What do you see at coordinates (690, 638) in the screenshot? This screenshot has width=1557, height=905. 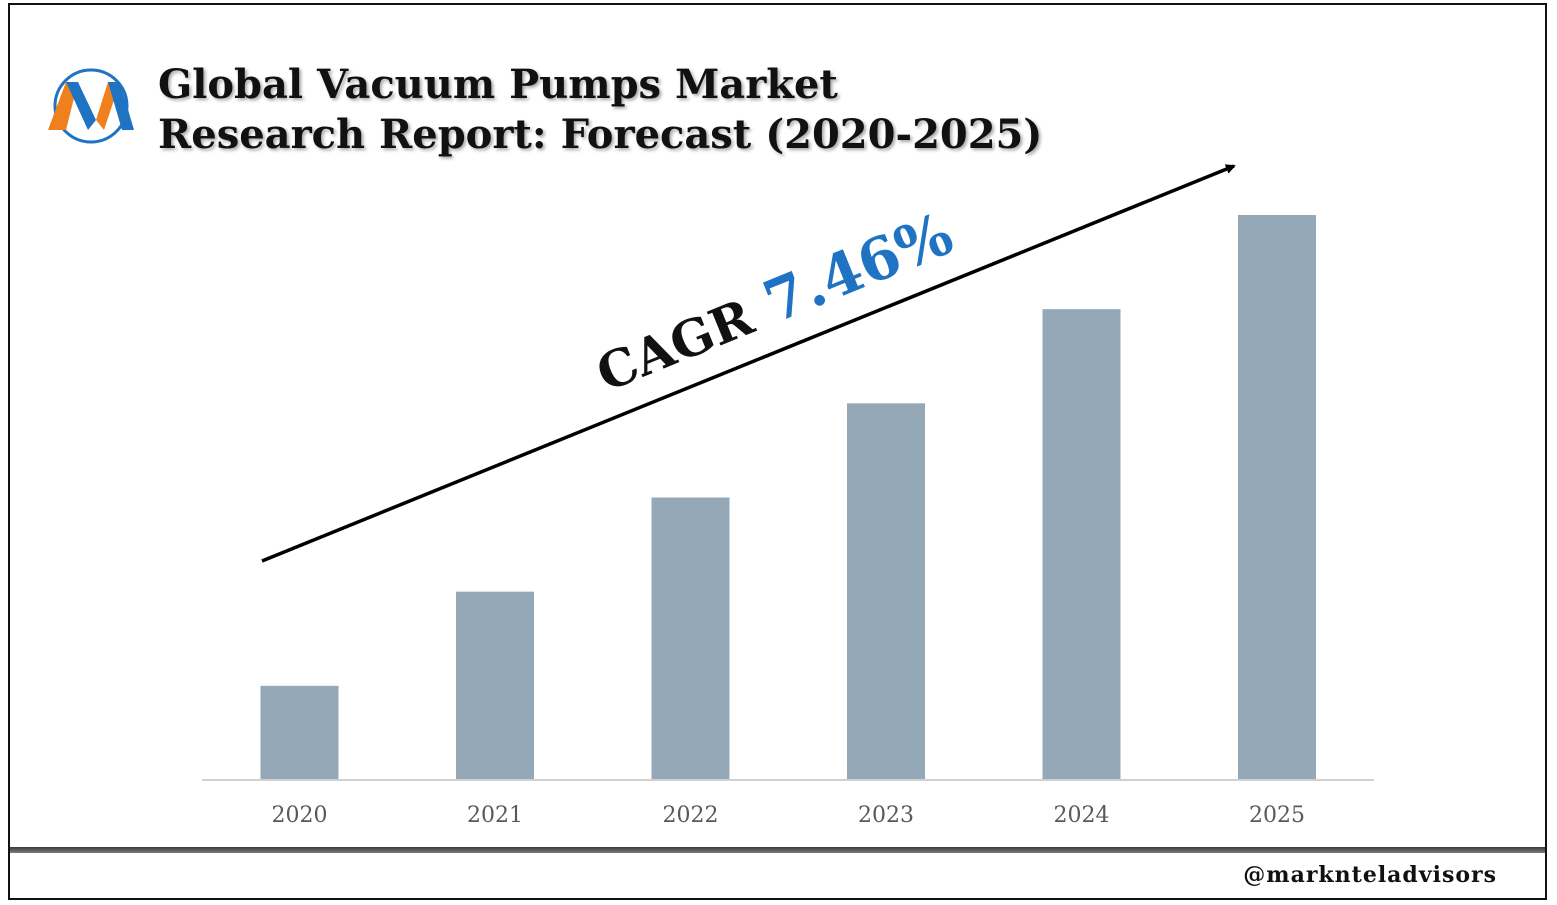 I see `bar-2022` at bounding box center [690, 638].